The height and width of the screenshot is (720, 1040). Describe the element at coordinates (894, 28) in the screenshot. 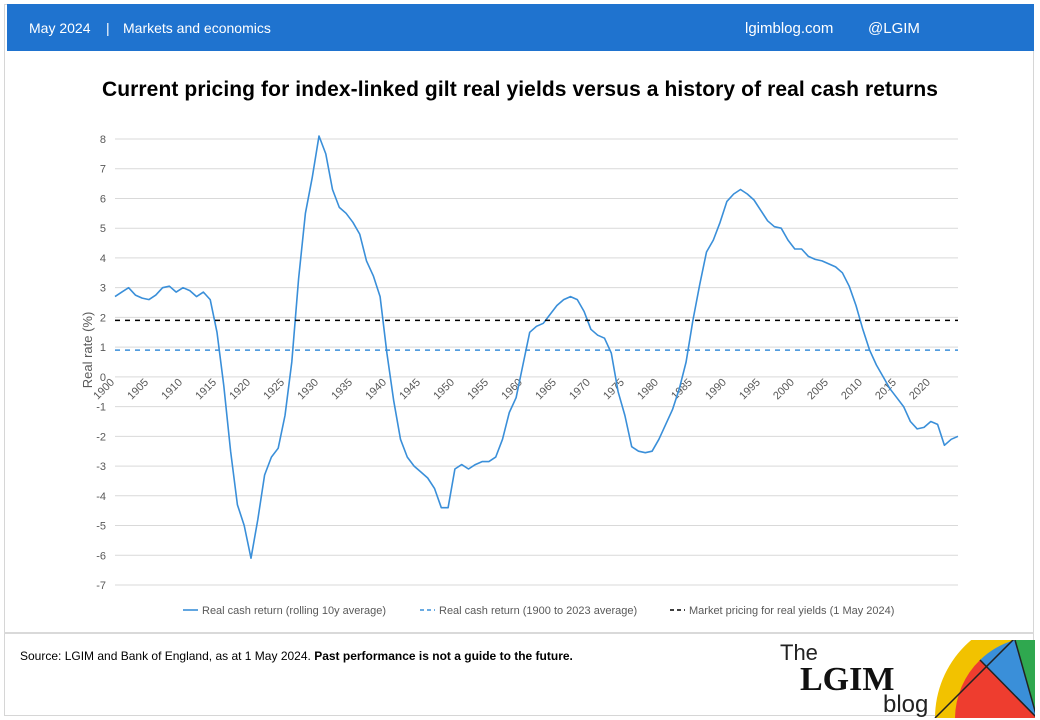

I see `header-social-handle: @LGIM` at that location.